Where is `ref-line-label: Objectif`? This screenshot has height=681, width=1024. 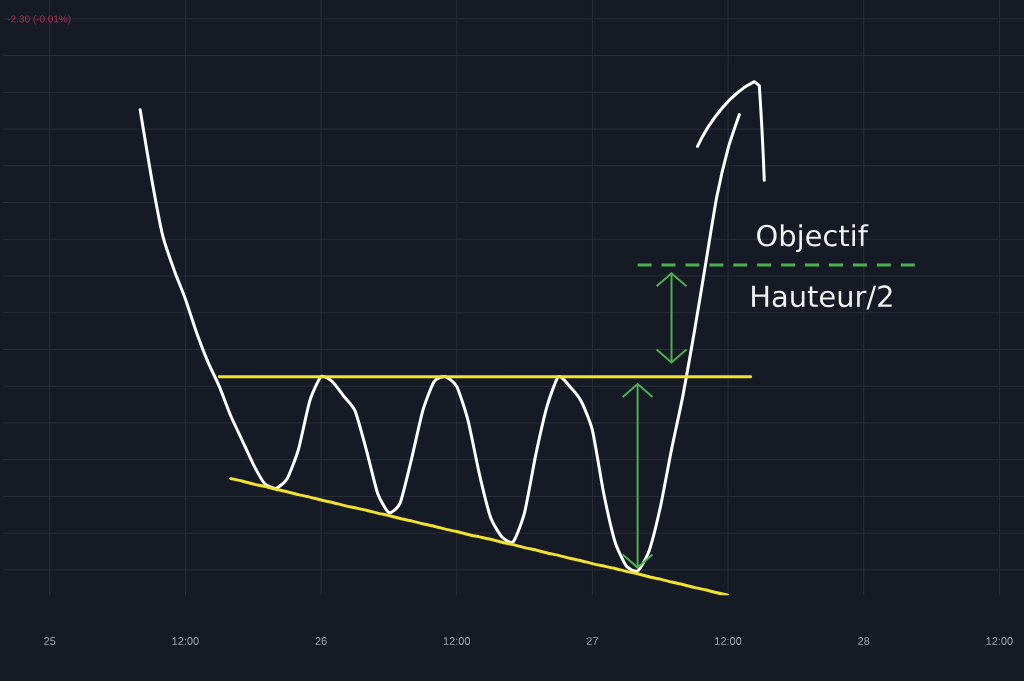 ref-line-label: Objectif is located at coordinates (813, 238).